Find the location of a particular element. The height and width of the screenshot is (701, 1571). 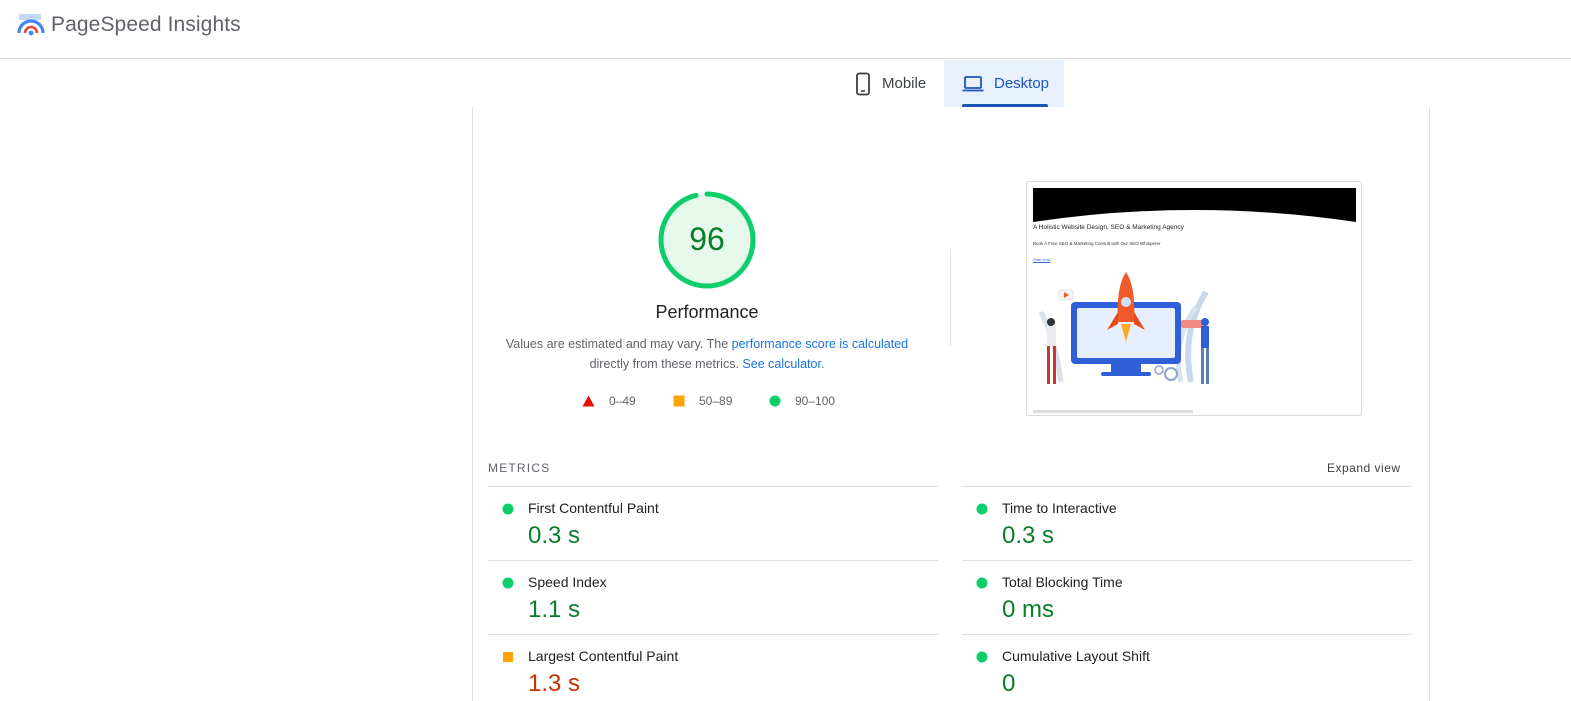

metric-first-contentful-paint: First Contentful Paint 0.3 s is located at coordinates (713, 523).